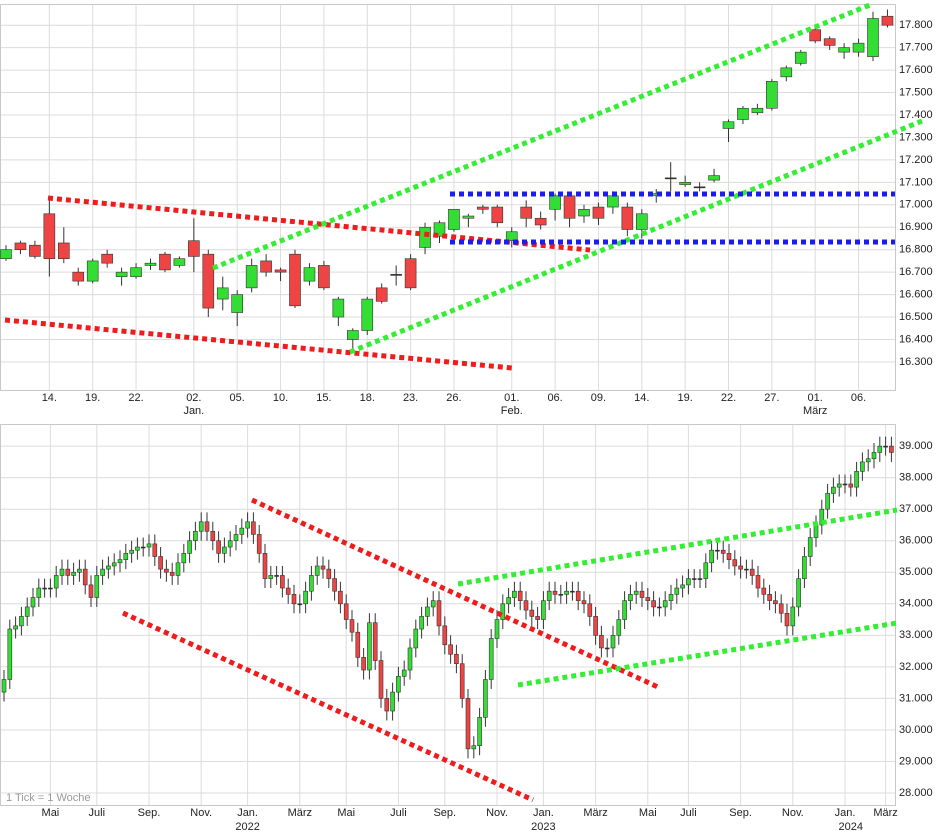 This screenshot has width=943, height=838. Describe the element at coordinates (554, 398) in the screenshot. I see `x-tick-label: 06.` at that location.